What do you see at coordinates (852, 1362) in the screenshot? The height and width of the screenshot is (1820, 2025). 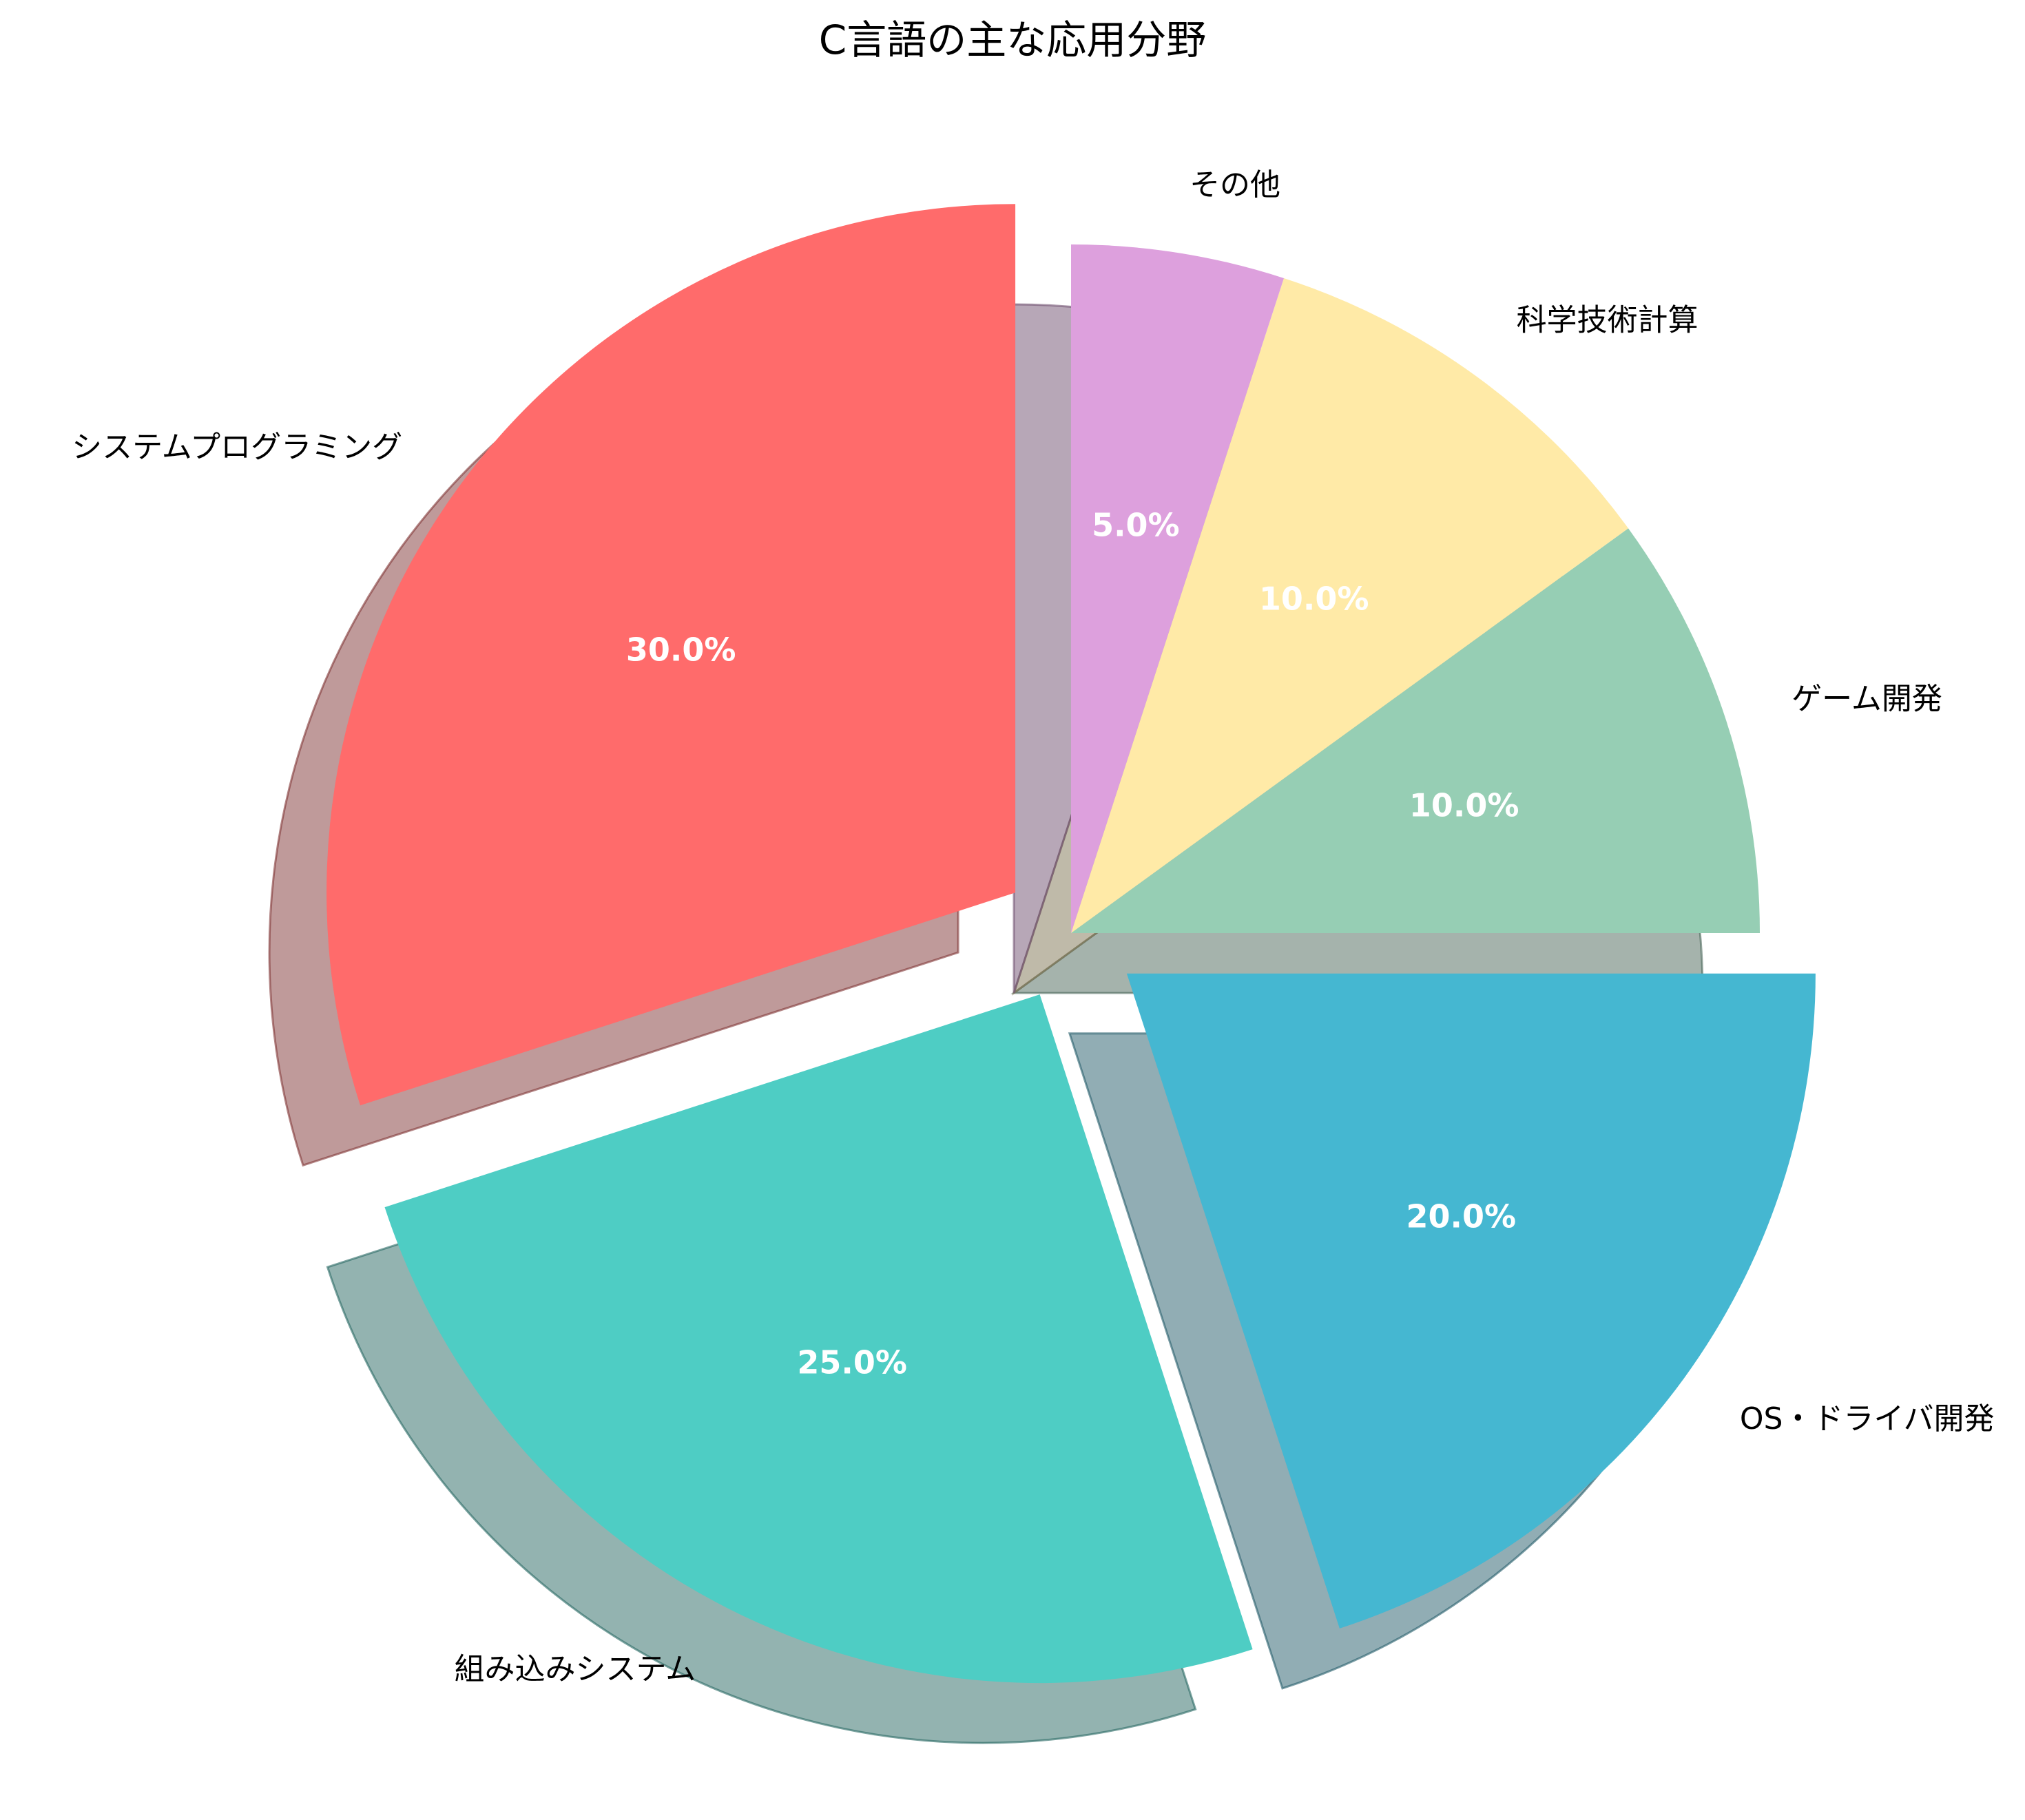 I see `percent-label-1: 25.0%` at bounding box center [852, 1362].